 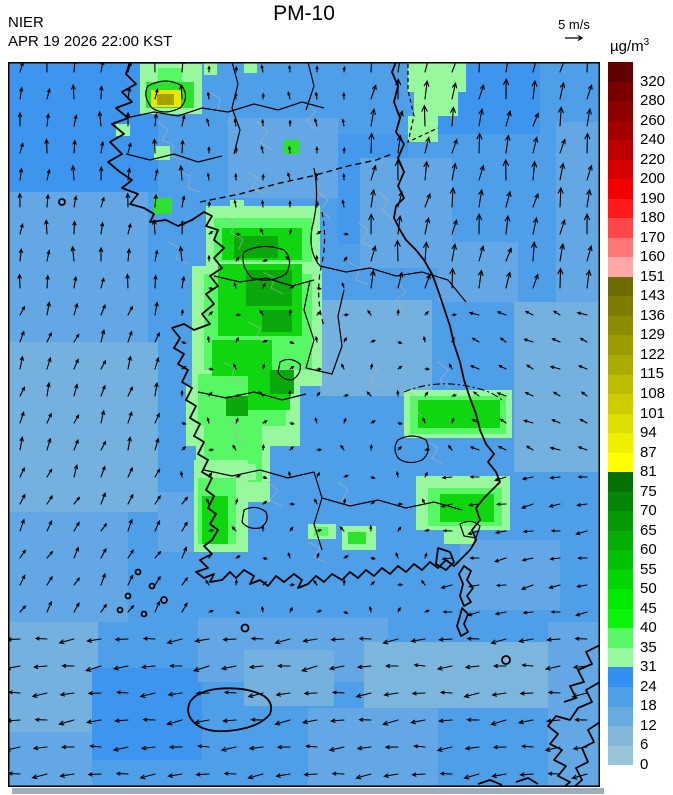 I want to click on raster-cell-blue, so click(x=459, y=675).